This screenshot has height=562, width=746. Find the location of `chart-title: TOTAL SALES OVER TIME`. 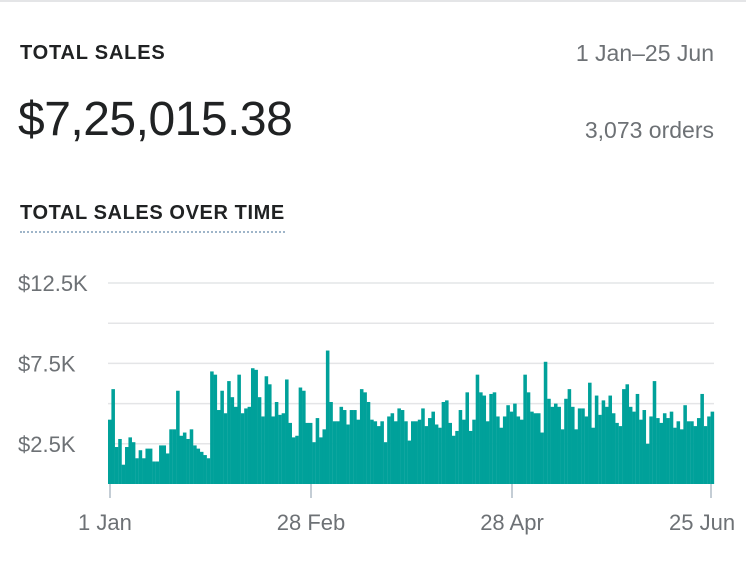

chart-title: TOTAL SALES OVER TIME is located at coordinates (152, 217).